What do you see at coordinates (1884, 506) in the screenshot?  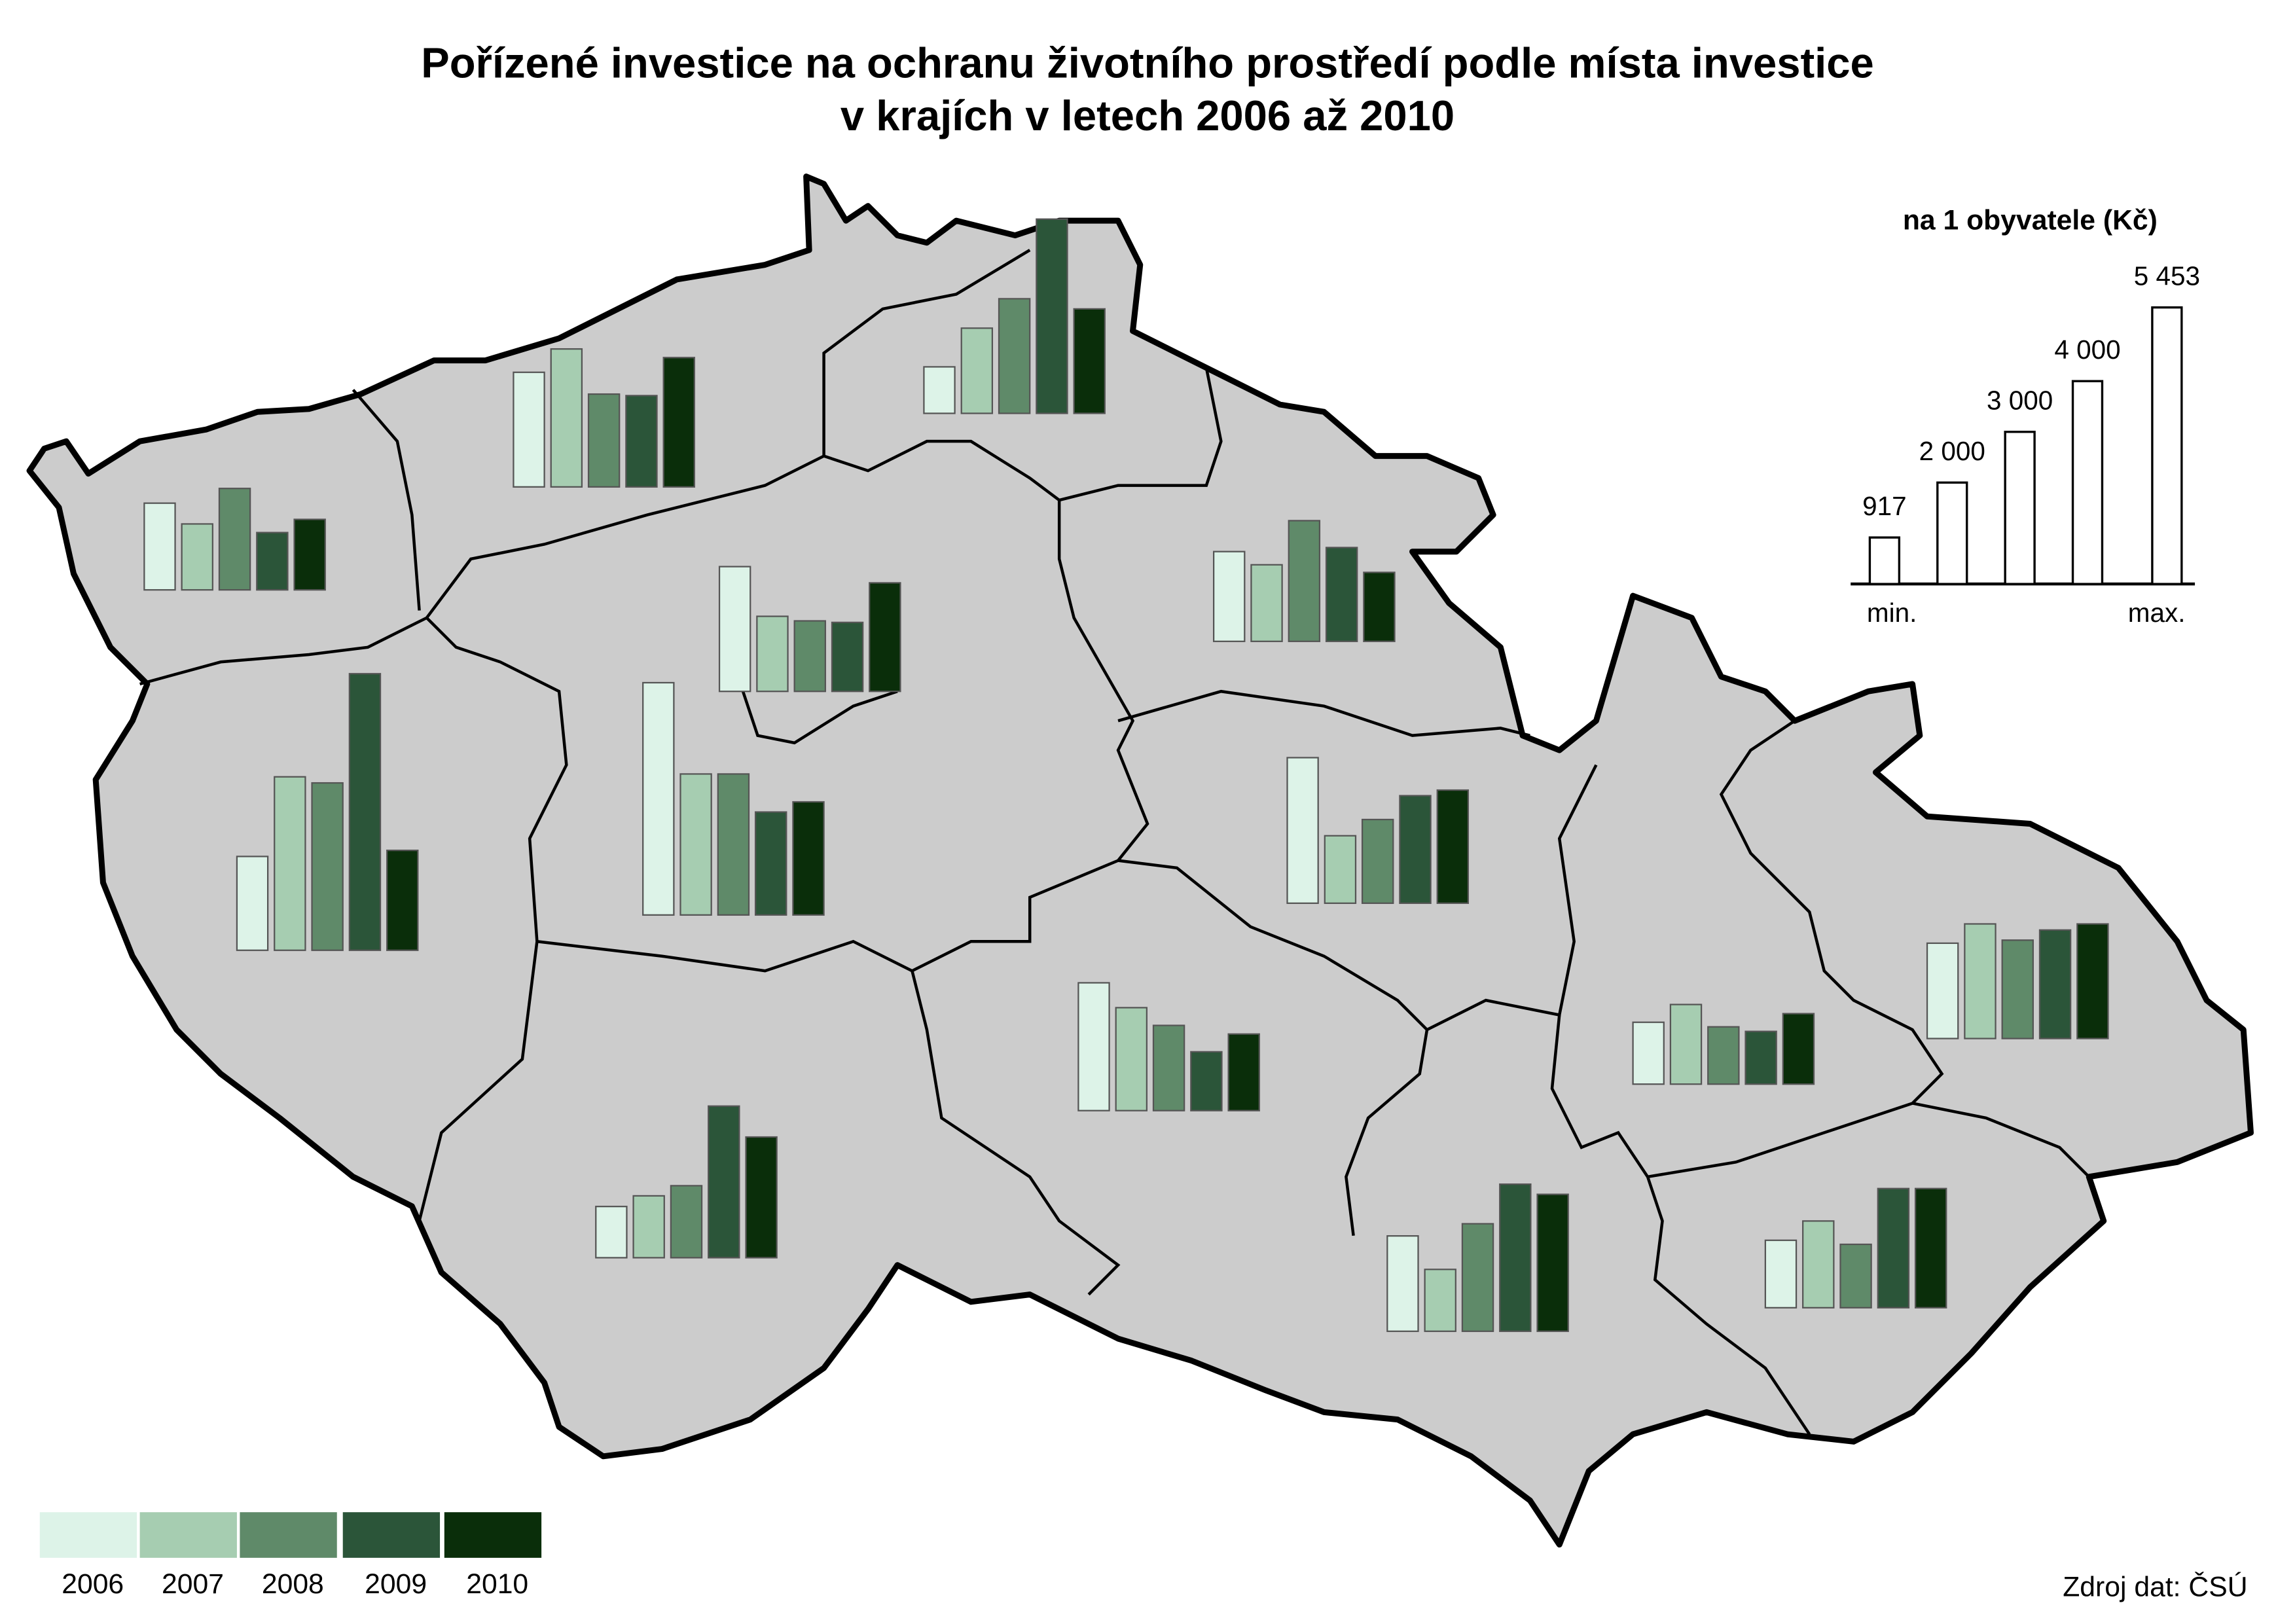 I see `scale-value-label: 917` at bounding box center [1884, 506].